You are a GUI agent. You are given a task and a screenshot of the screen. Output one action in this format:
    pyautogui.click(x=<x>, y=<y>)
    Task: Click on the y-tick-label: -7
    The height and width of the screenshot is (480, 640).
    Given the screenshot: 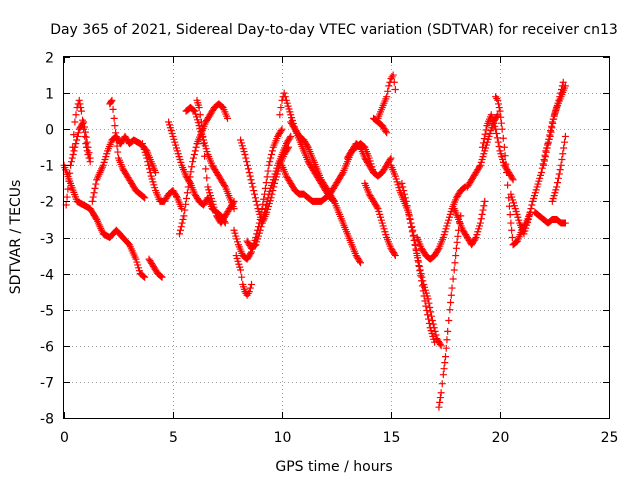 What is the action you would take?
    pyautogui.click(x=47, y=384)
    